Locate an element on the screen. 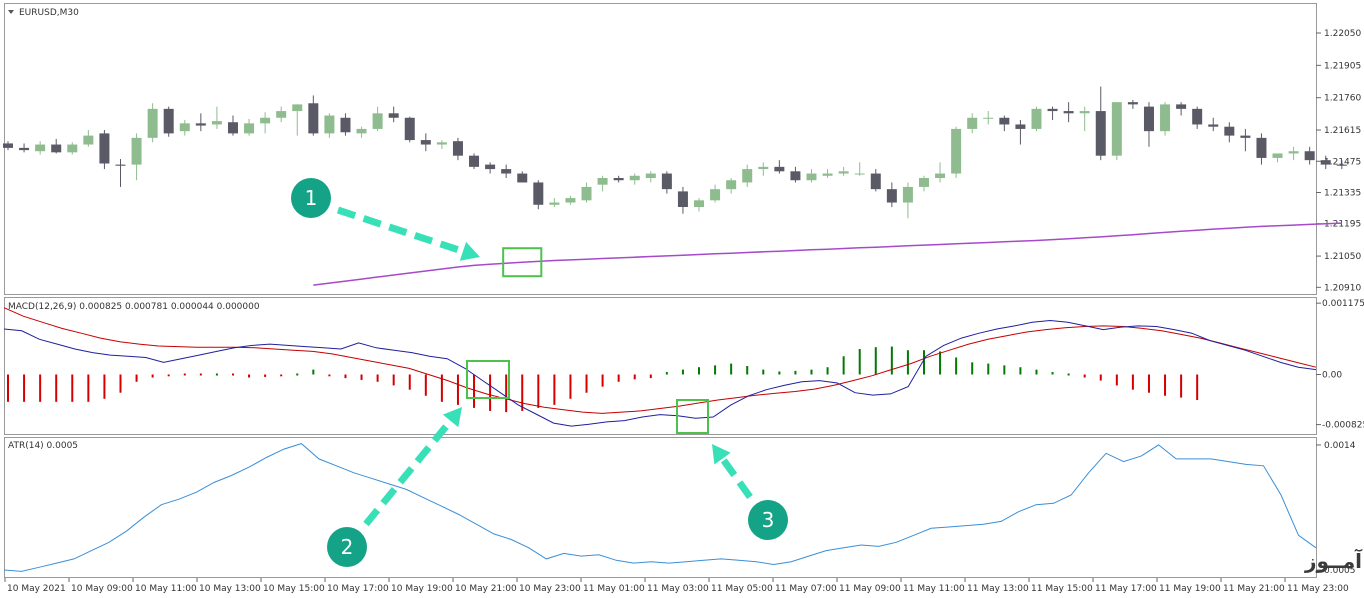 This screenshot has width=1364, height=598. time-tick-label: 10 May 19:00 is located at coordinates (422, 589).